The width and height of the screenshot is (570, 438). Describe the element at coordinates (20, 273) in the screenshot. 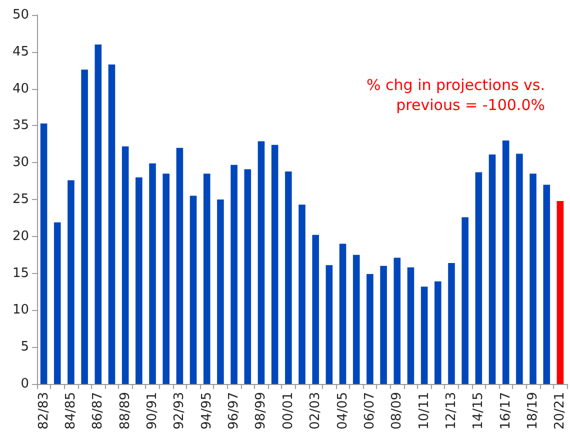

I see `y-tick-label: 15` at that location.